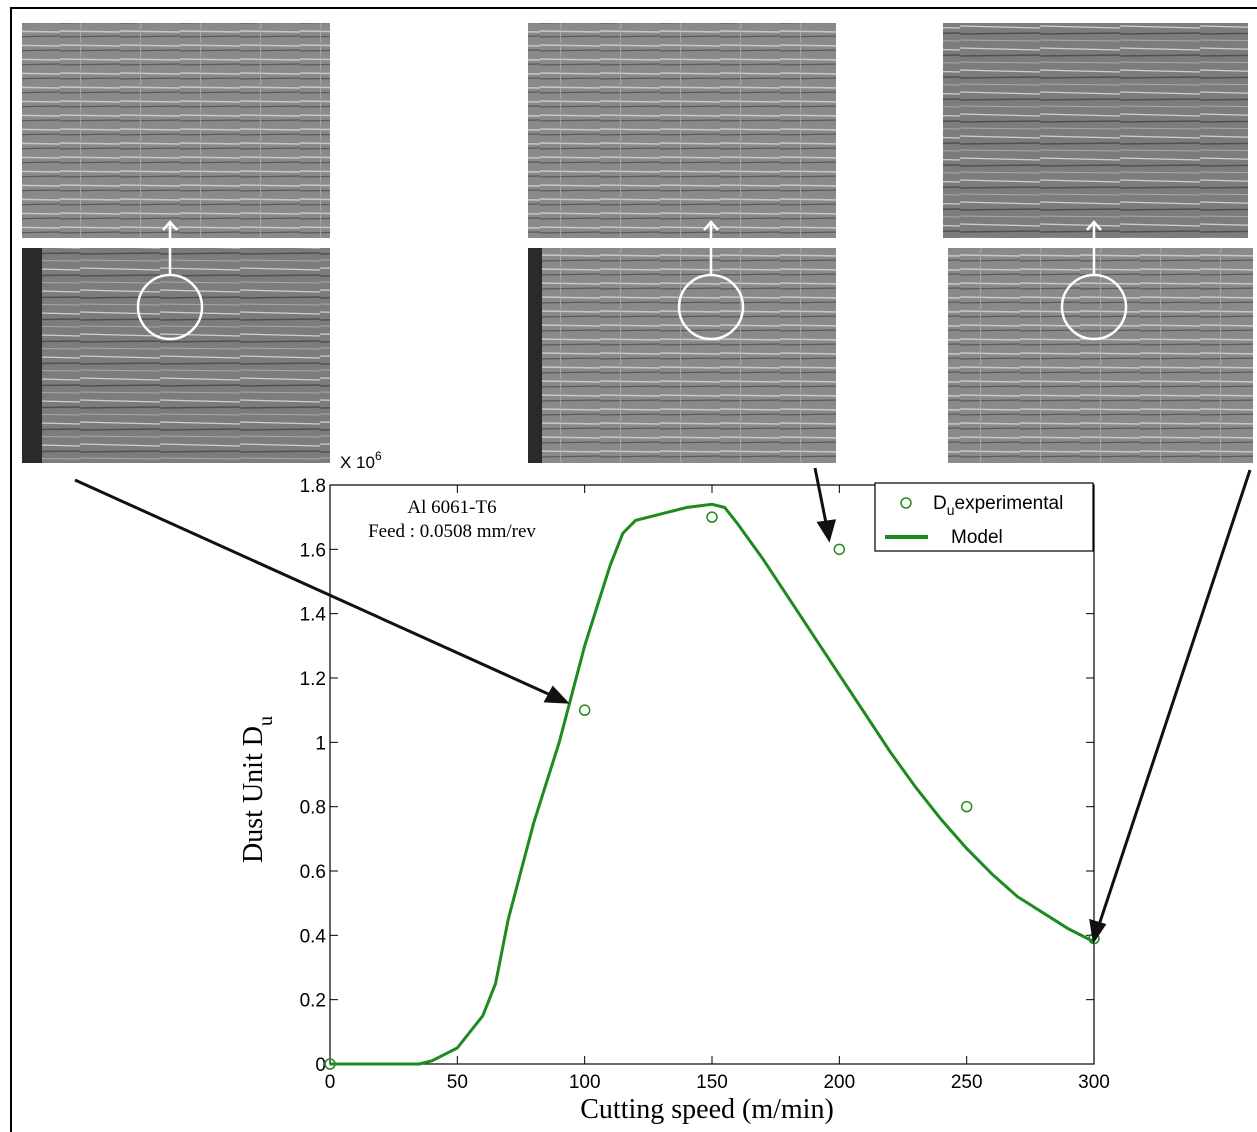 The image size is (1257, 1132). I want to click on legend: Duexperimental Model, so click(984, 517).